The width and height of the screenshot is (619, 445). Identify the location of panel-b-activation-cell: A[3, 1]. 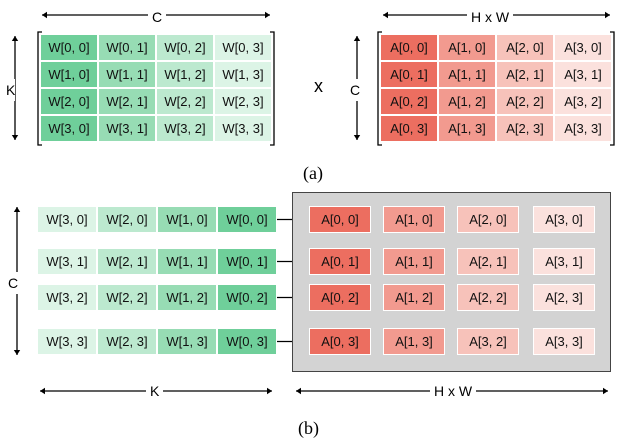
(564, 261).